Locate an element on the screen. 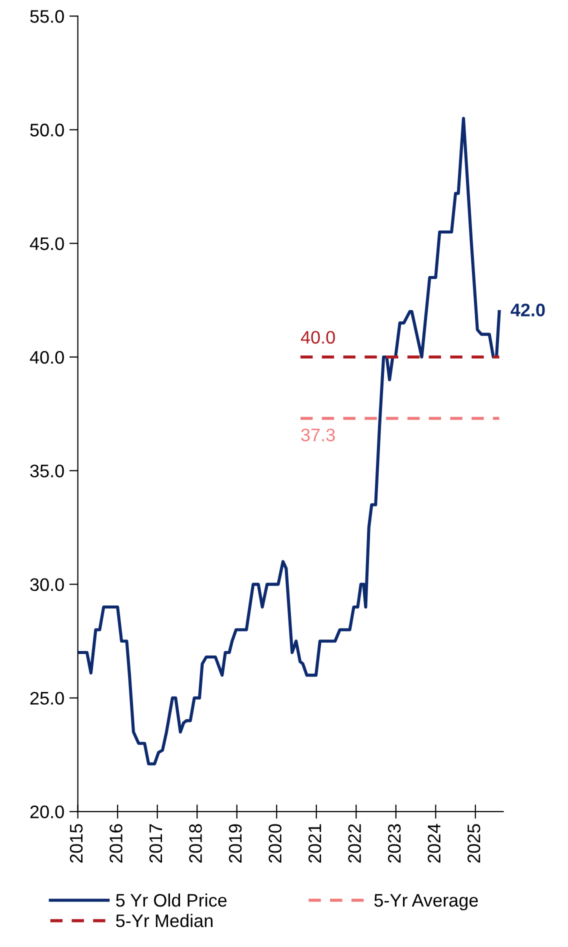 The height and width of the screenshot is (947, 568). x-tick-label: 2018 is located at coordinates (195, 843).